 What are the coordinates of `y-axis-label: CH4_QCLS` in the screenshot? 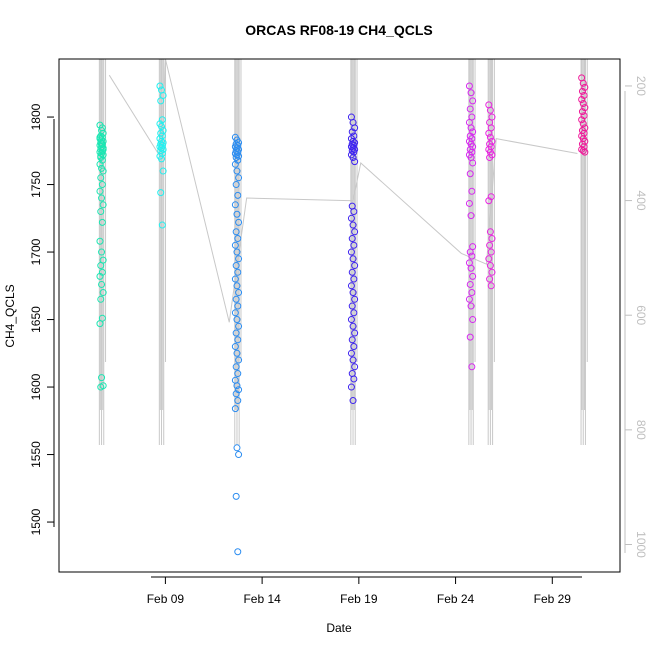 It's located at (10, 315).